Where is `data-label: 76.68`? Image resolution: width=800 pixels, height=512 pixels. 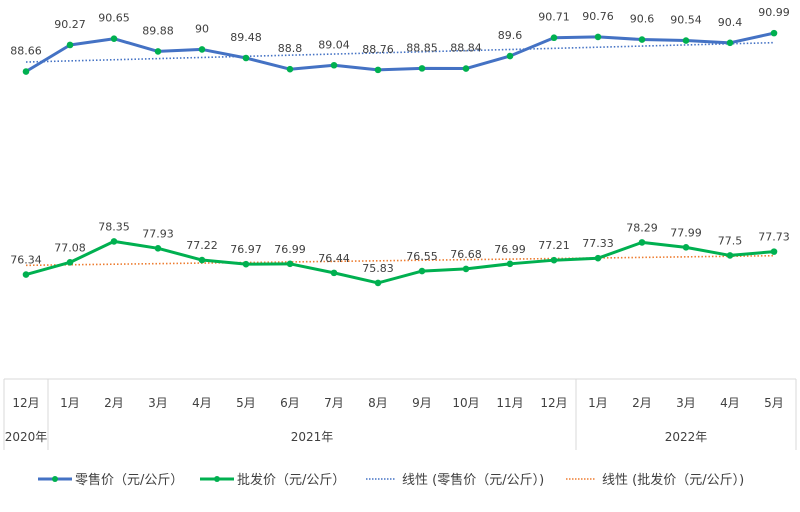 data-label: 76.68 is located at coordinates (466, 254).